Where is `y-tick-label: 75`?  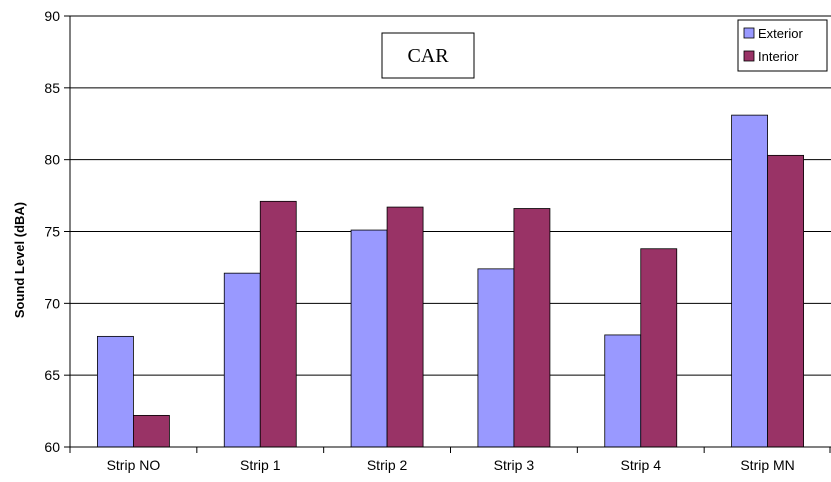
y-tick-label: 75 is located at coordinates (52, 232).